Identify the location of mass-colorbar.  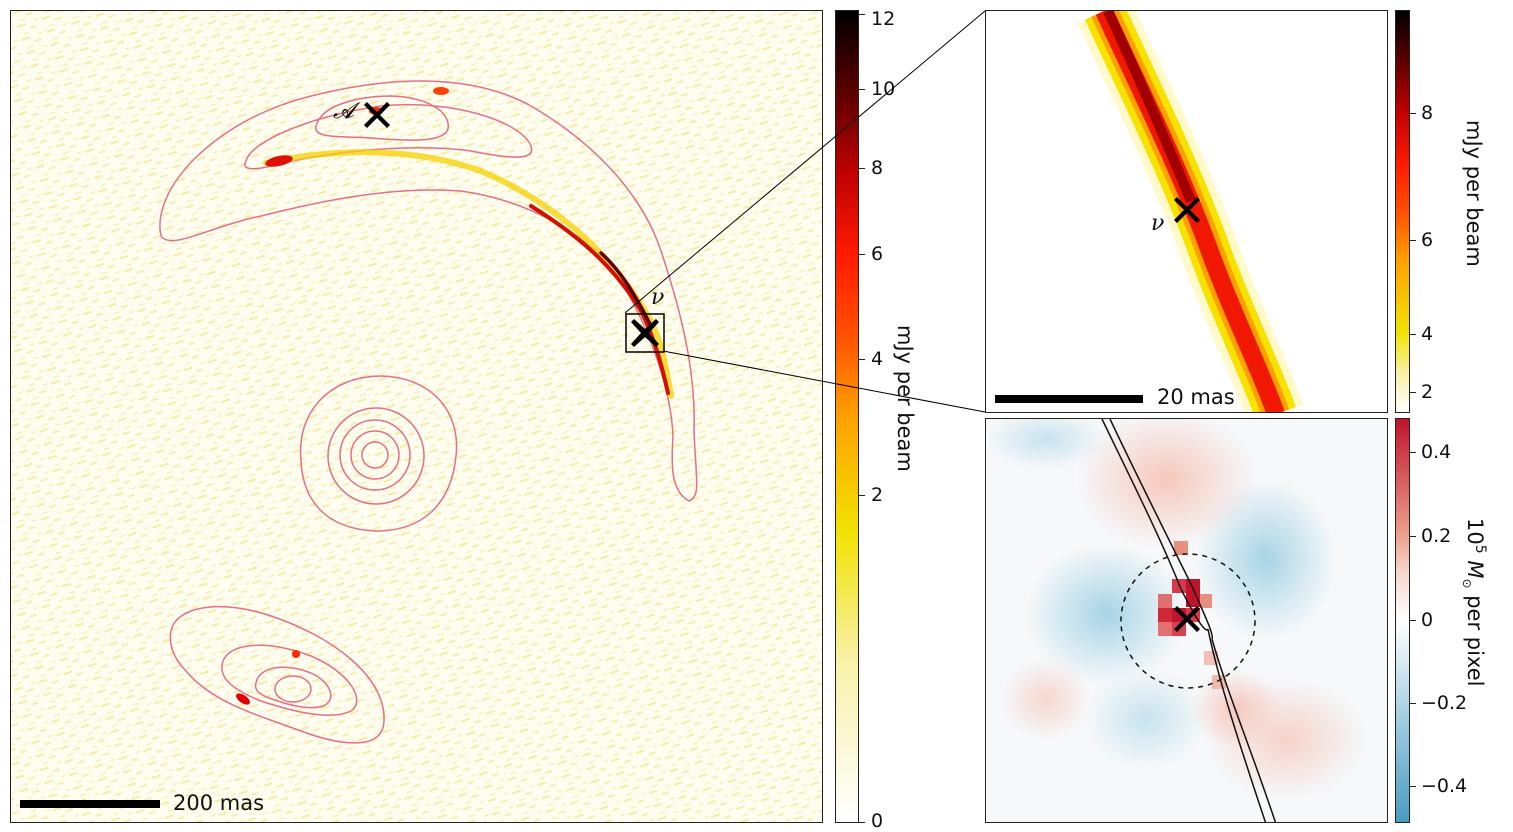
(1402, 620).